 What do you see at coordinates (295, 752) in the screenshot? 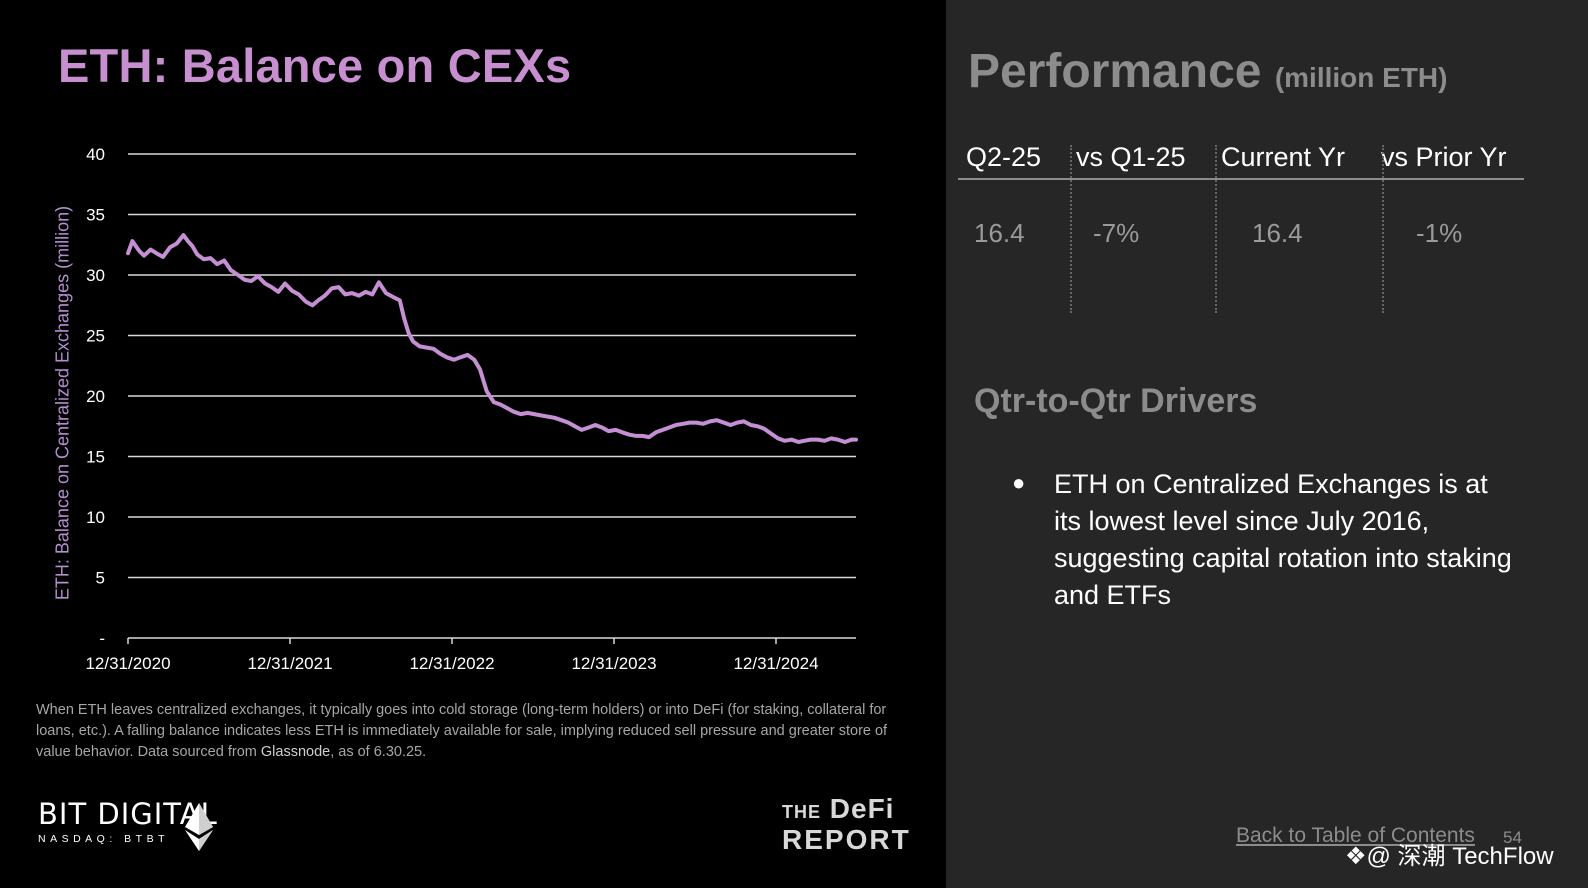
I see `caption-source: Glassnode` at bounding box center [295, 752].